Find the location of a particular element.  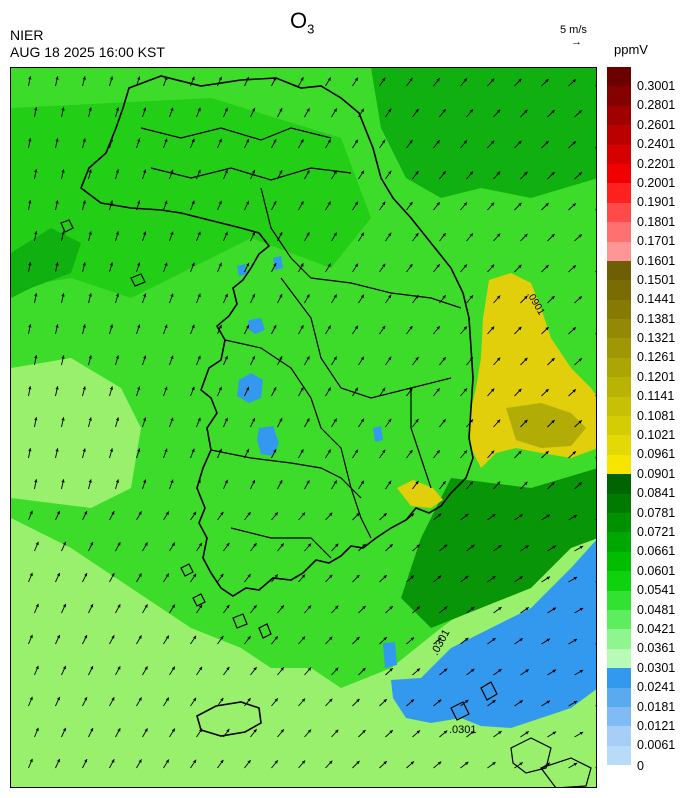

legend-item: 0.0241 is located at coordinates (649, 681).